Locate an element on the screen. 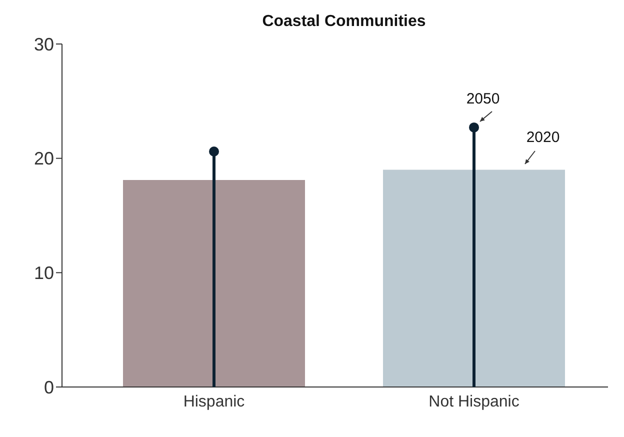 This screenshot has height=437, width=624. y-tick-label: 0 is located at coordinates (49, 387).